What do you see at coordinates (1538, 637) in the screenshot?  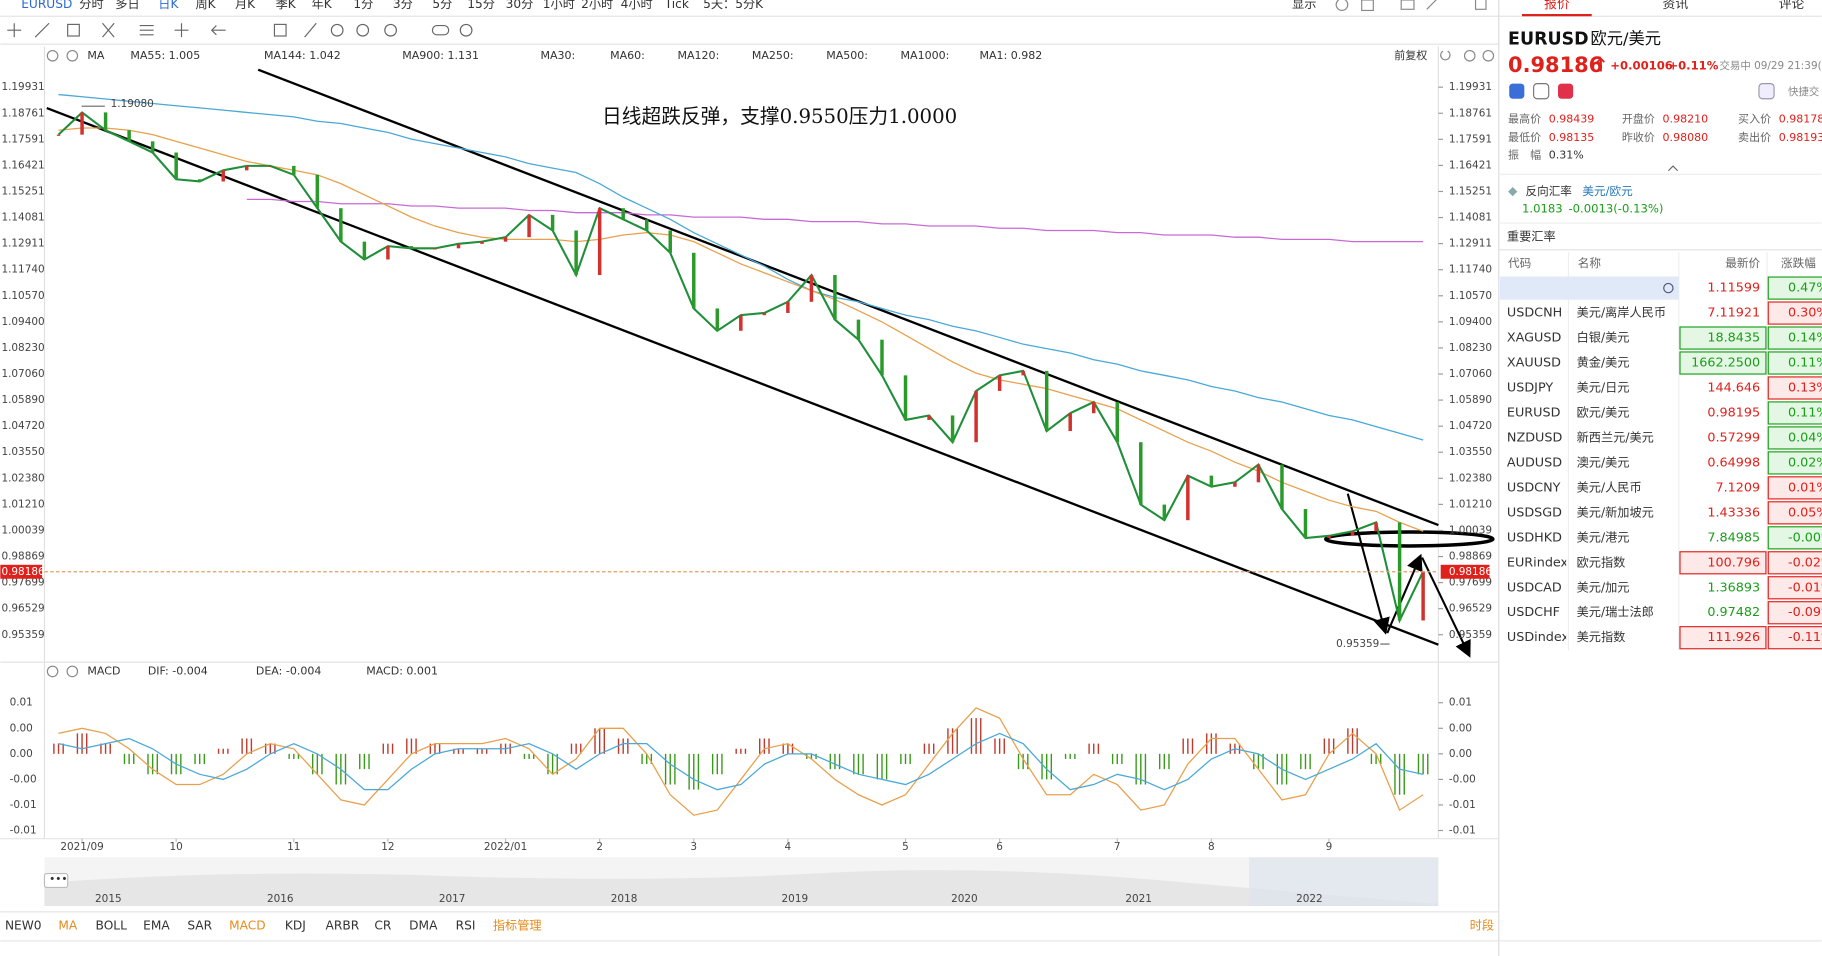 I see `row-code: USDindex` at bounding box center [1538, 637].